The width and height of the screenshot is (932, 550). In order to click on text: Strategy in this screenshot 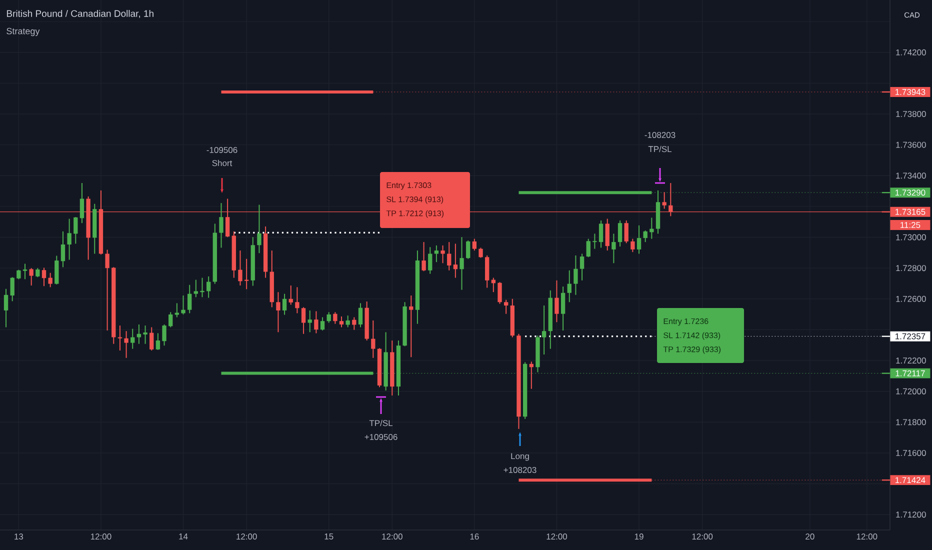, I will do `click(23, 32)`.